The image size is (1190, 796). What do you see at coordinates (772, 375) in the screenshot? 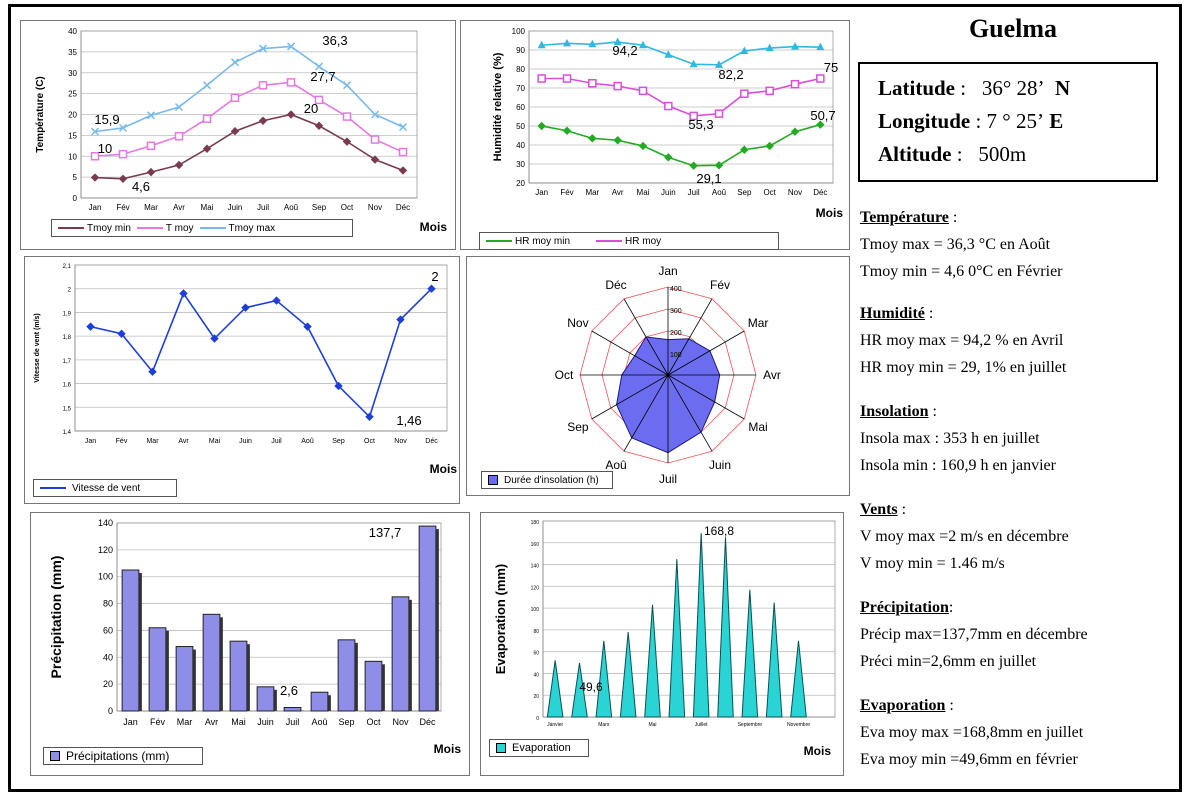
I see `category-label: Avr` at bounding box center [772, 375].